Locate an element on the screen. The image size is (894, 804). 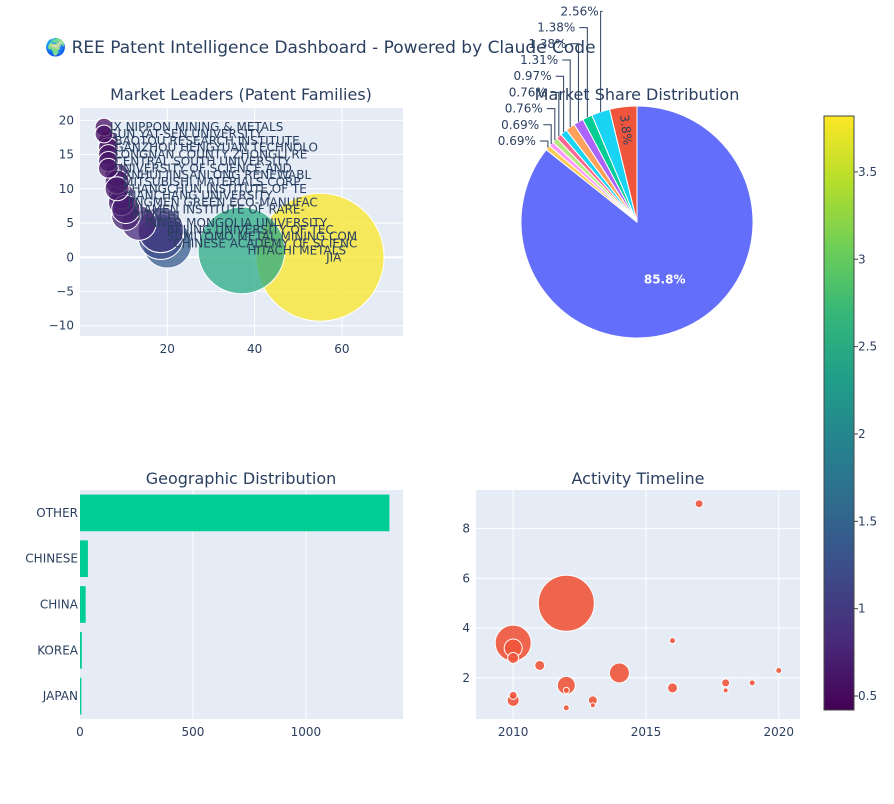
y-tick-label: 20 is located at coordinates (66, 120).